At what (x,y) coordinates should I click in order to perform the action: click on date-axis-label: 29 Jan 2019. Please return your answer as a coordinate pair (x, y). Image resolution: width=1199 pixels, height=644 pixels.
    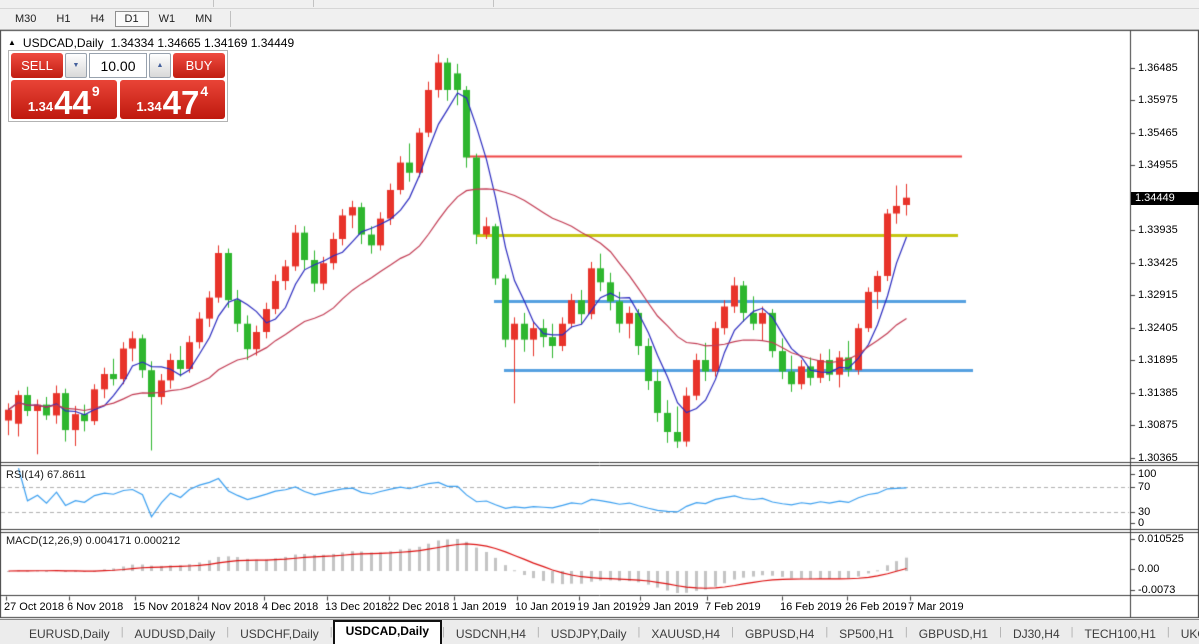
    Looking at the image, I should click on (668, 607).